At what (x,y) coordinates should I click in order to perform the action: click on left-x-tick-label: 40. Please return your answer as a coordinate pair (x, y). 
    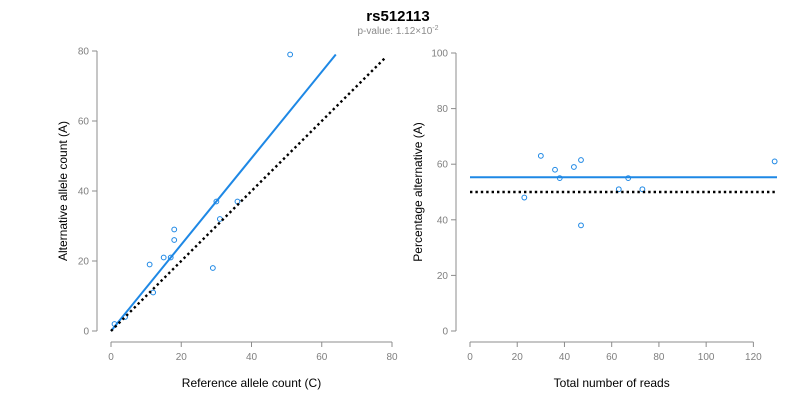
    Looking at the image, I should click on (252, 357).